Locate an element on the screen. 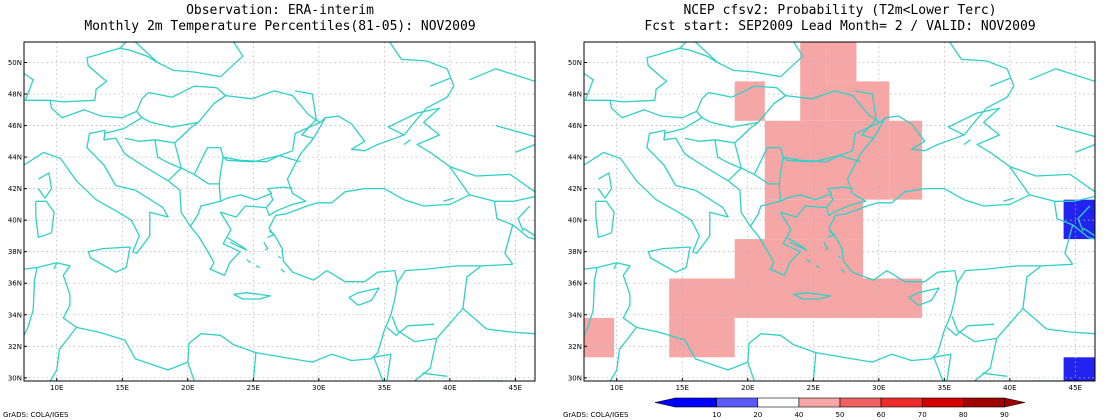  longitude-tick-label: 10E is located at coordinates (616, 388).